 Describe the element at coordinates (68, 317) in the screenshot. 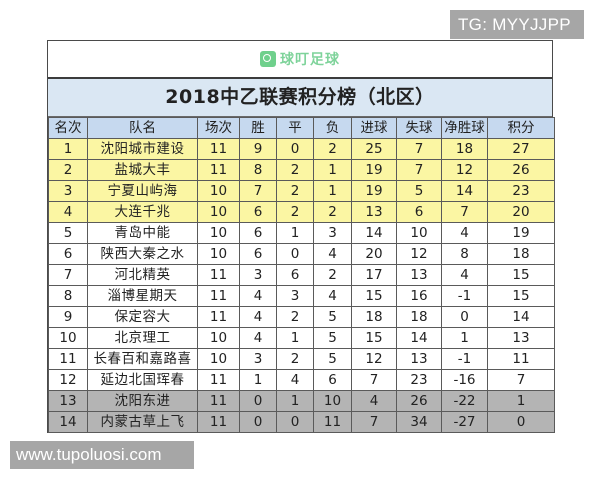

I see `cell-rank: 9` at that location.